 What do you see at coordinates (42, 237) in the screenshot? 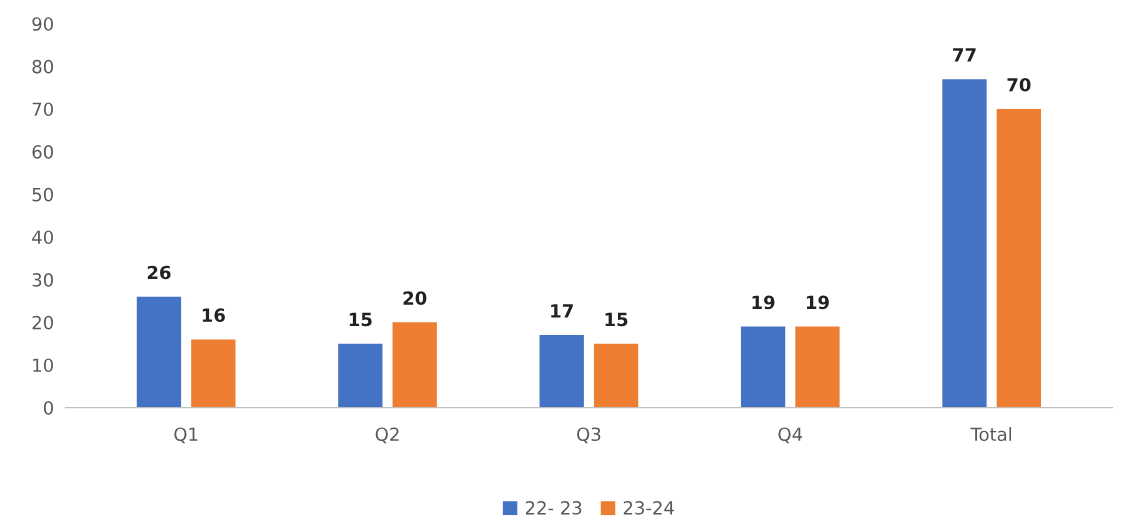
I see `y-tick-label: 40` at bounding box center [42, 237].